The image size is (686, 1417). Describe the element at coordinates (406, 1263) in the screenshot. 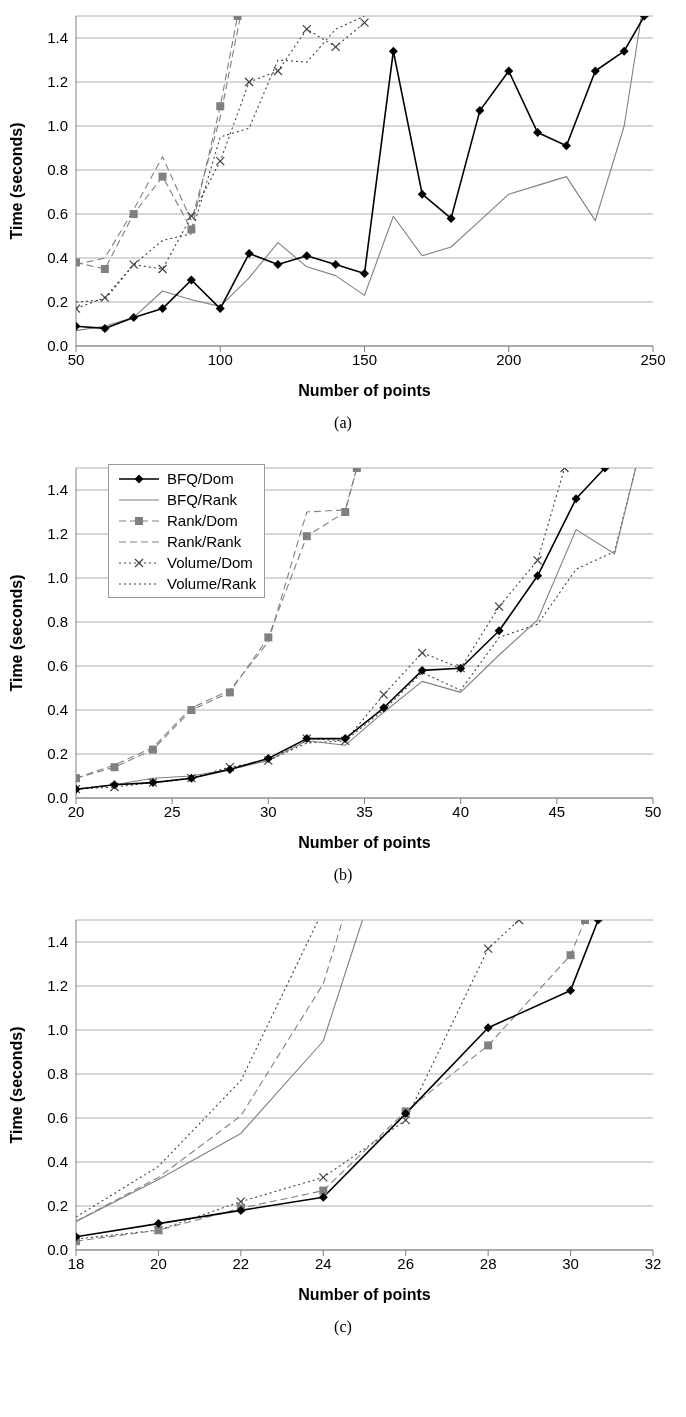

I see `x-tick-label: 26` at that location.